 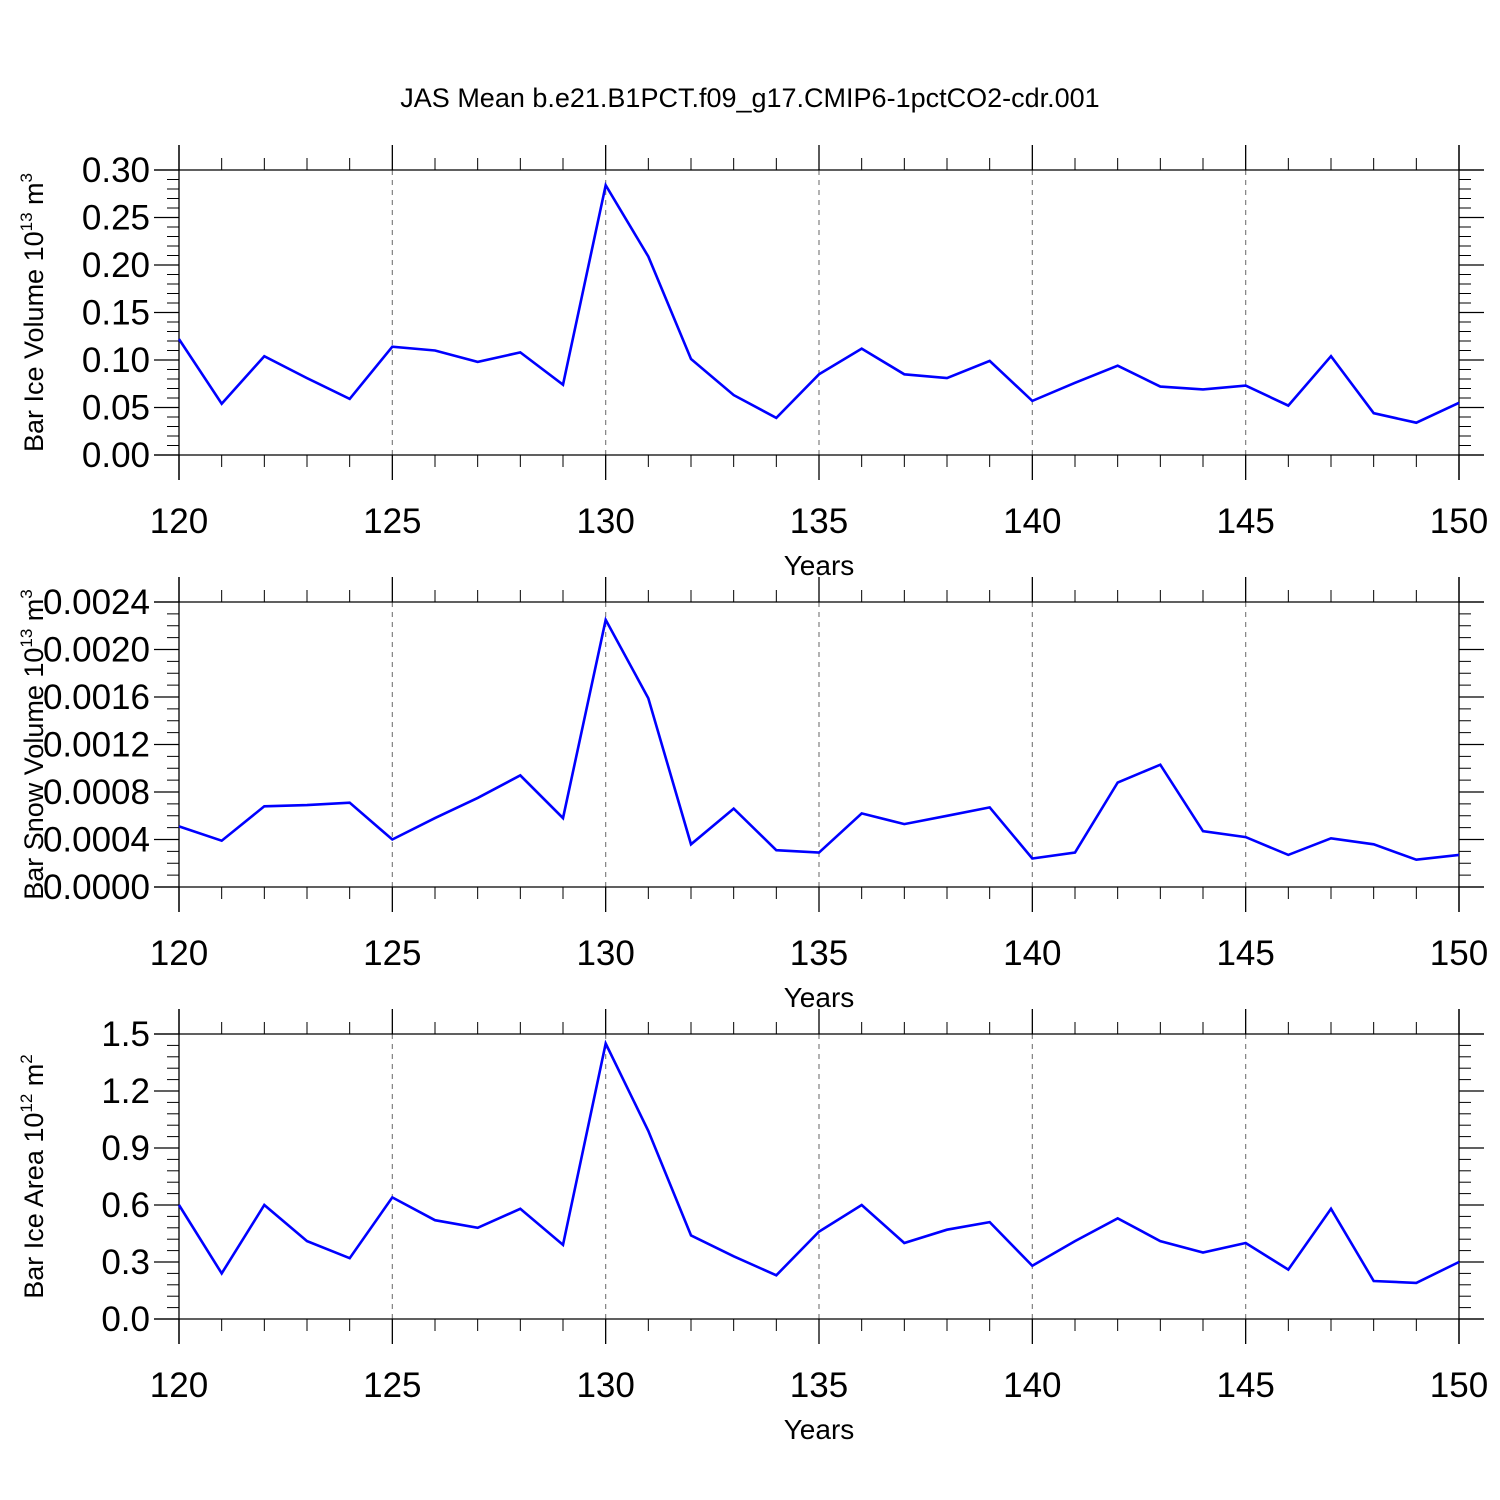 What do you see at coordinates (96, 650) in the screenshot?
I see `y-tick-label: 0.0020` at bounding box center [96, 650].